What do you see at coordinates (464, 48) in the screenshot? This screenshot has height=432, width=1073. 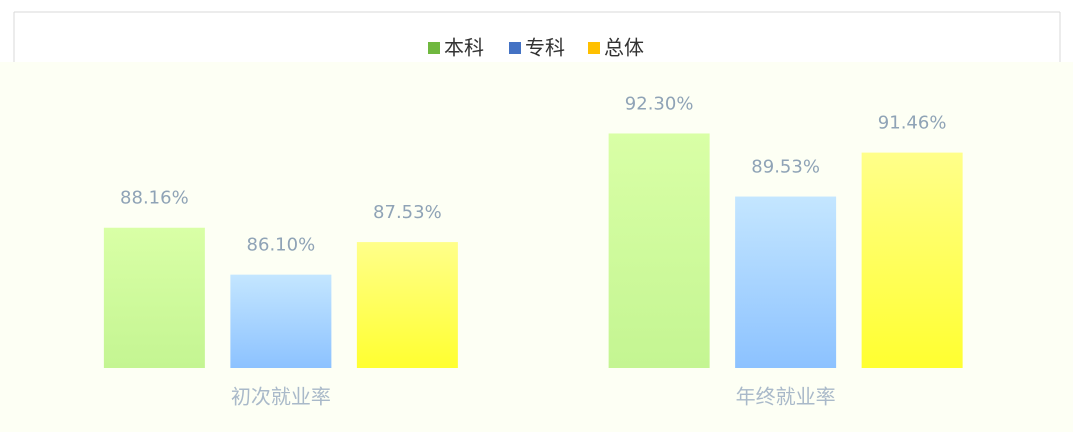 I see `legend-label: 本科` at bounding box center [464, 48].